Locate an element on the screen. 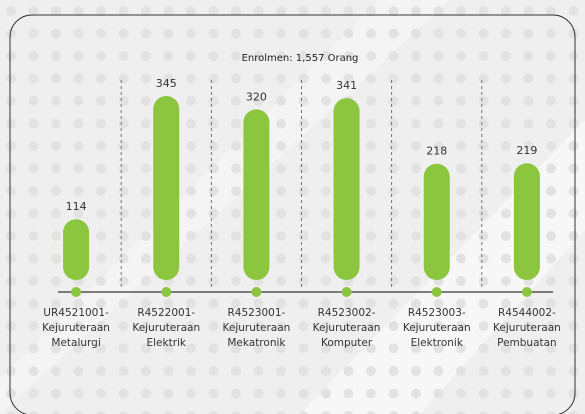 This screenshot has height=414, width=585. x-tick-label: UR4521001- is located at coordinates (76, 313).